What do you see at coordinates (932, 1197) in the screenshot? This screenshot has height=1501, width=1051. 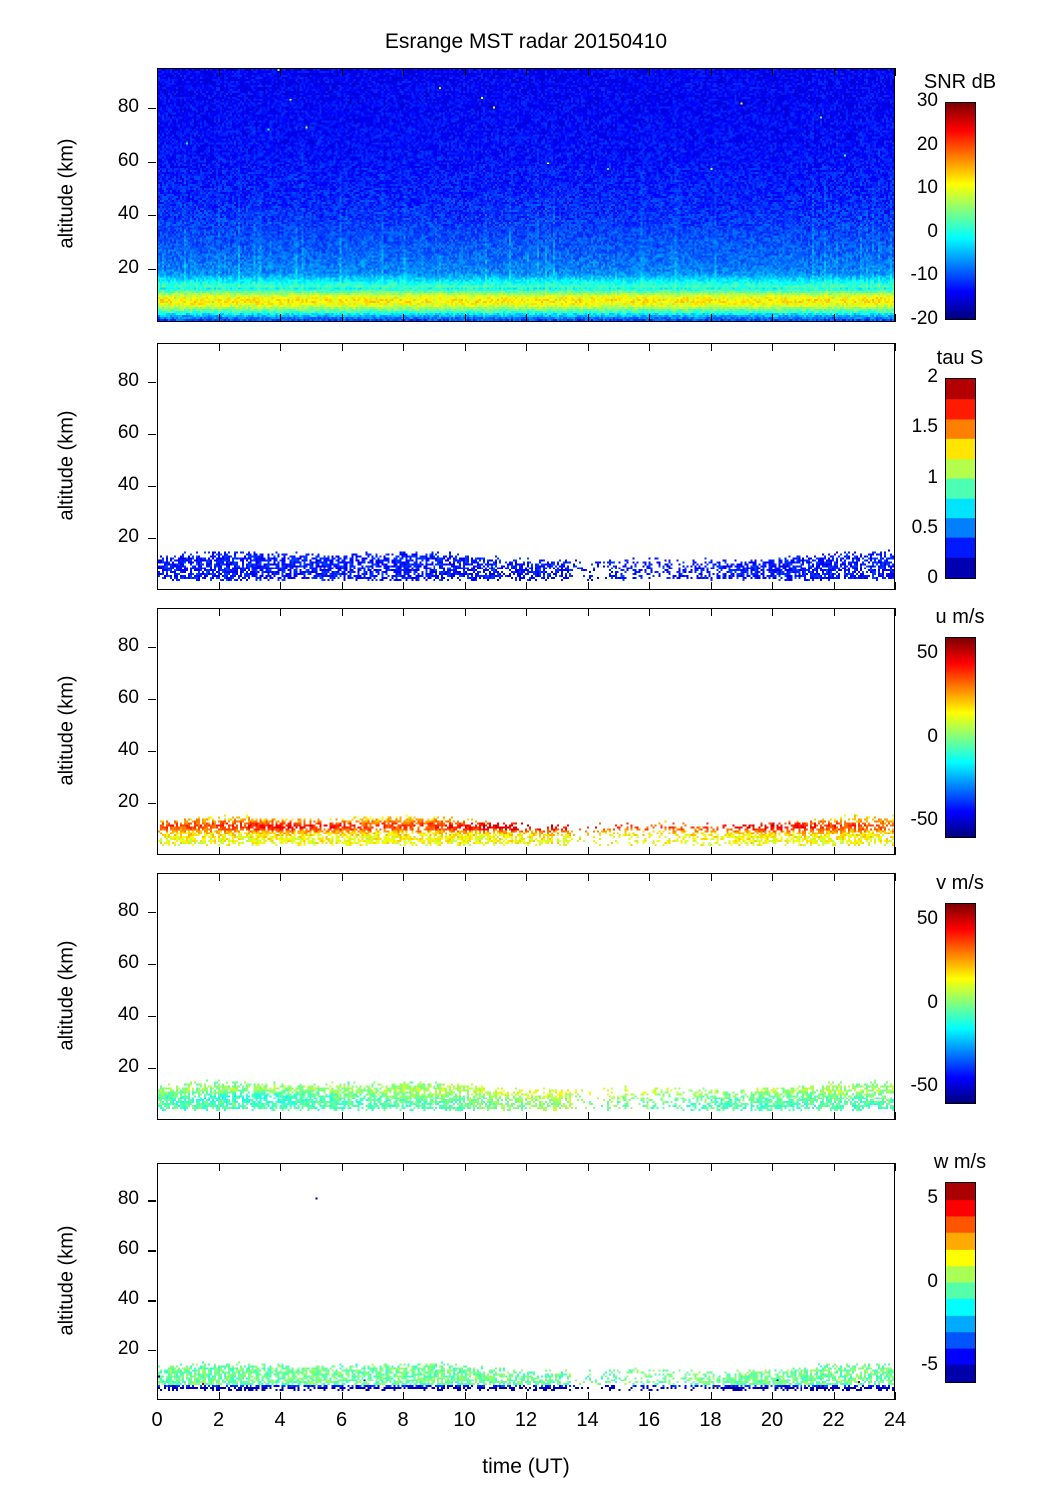 I see `colorbar-tick-label-w: 5` at bounding box center [932, 1197].